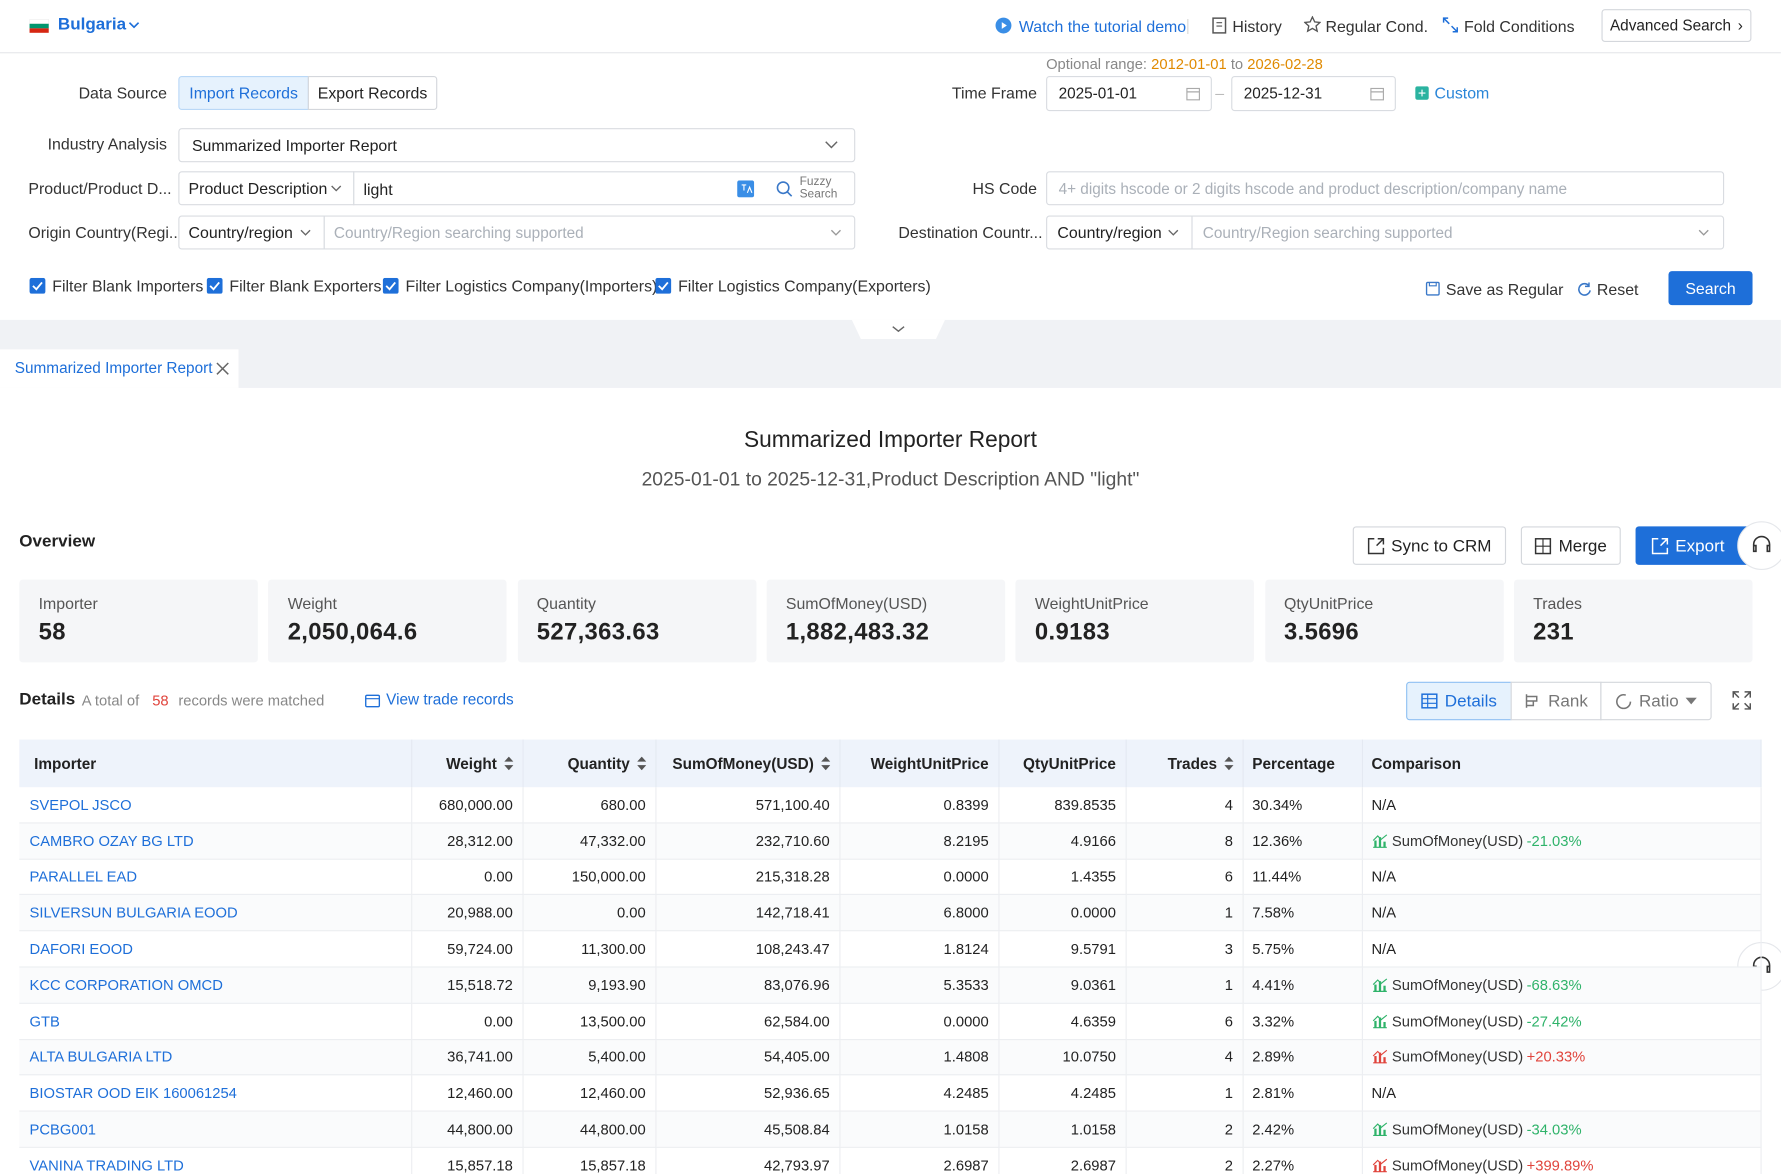 This screenshot has height=1174, width=1781. What do you see at coordinates (898, 329) in the screenshot?
I see `collapse-handle` at bounding box center [898, 329].